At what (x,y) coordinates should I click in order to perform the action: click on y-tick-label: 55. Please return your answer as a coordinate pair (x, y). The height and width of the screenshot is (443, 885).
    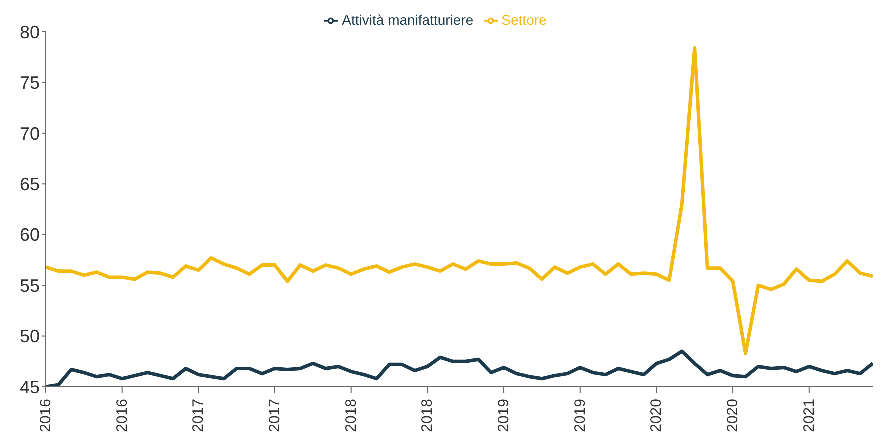
    Looking at the image, I should click on (30, 286).